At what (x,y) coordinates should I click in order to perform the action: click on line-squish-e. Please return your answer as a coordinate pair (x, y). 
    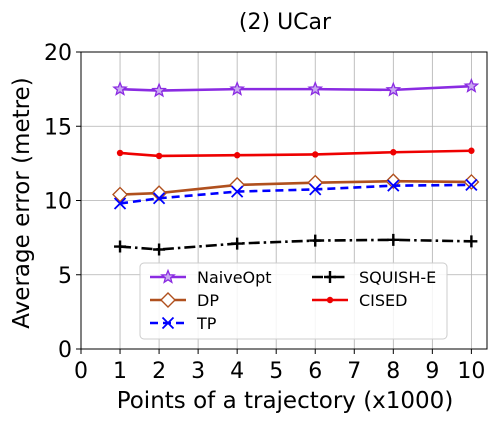
    Looking at the image, I should click on (295, 244).